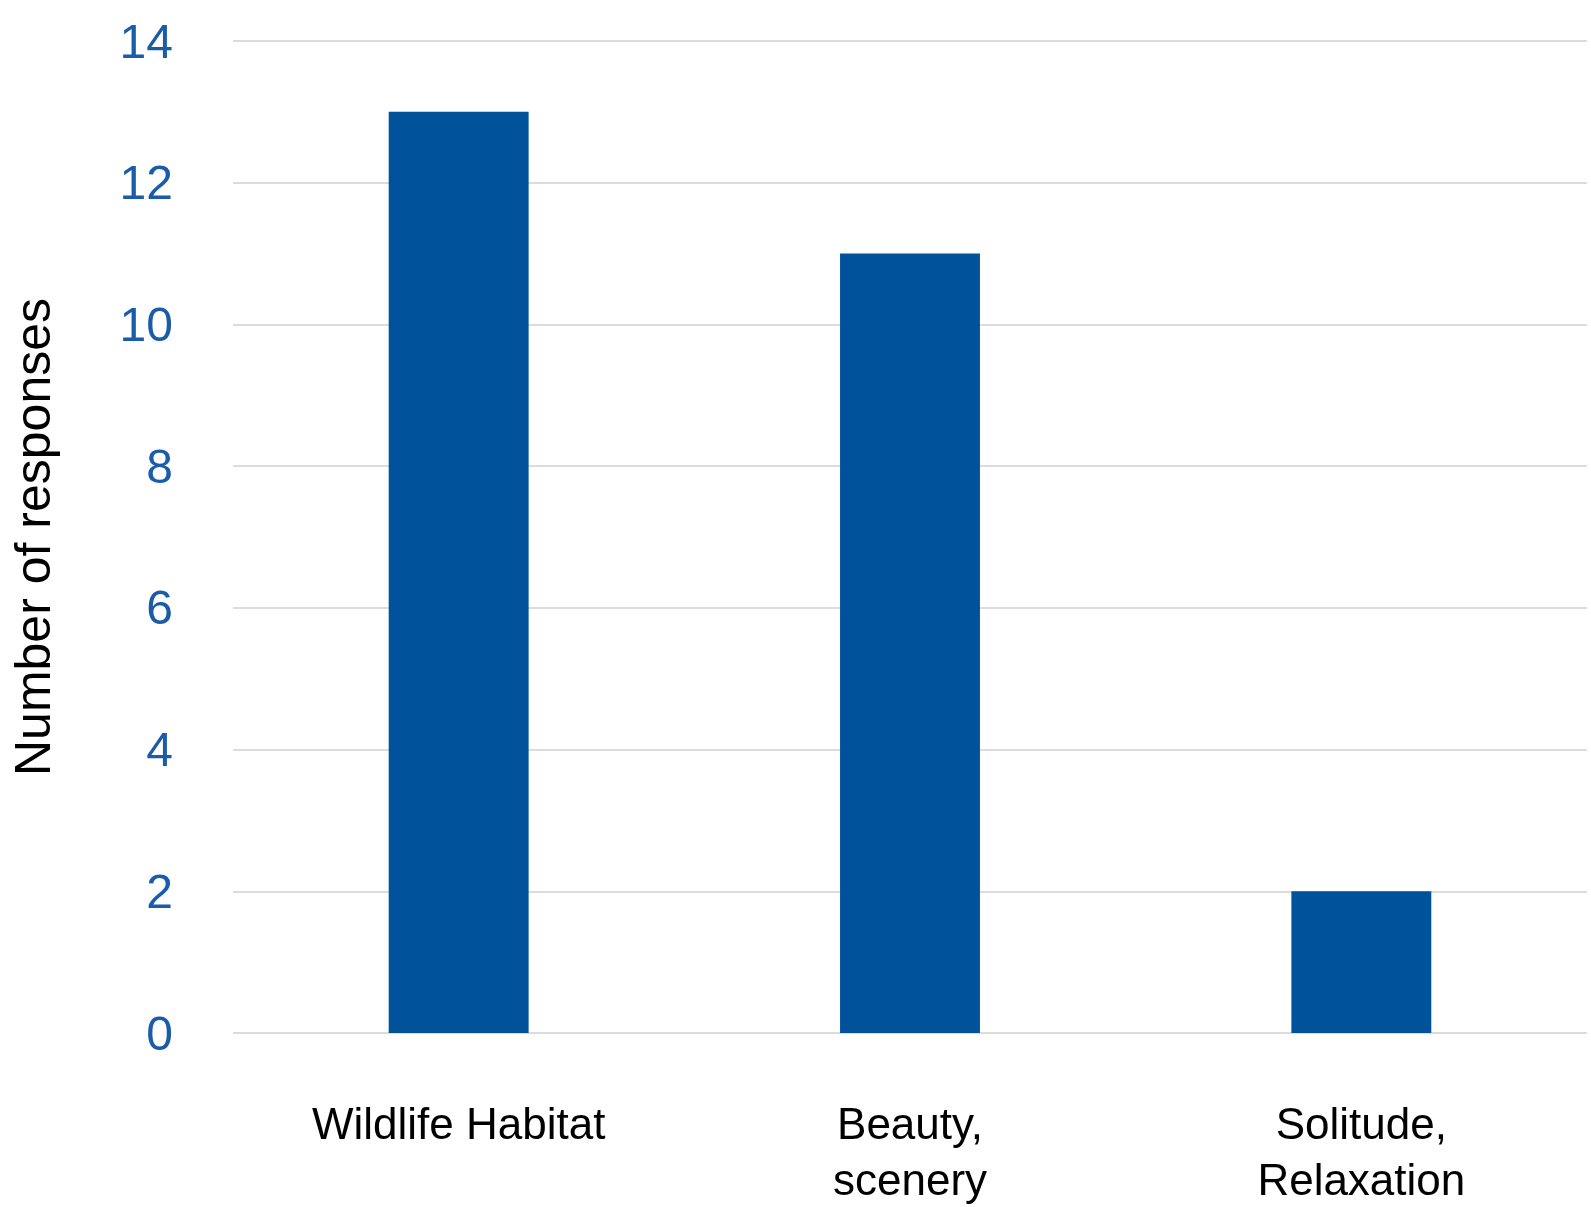 This screenshot has width=1591, height=1207. What do you see at coordinates (159, 466) in the screenshot?
I see `y-tick-label: 8` at bounding box center [159, 466].